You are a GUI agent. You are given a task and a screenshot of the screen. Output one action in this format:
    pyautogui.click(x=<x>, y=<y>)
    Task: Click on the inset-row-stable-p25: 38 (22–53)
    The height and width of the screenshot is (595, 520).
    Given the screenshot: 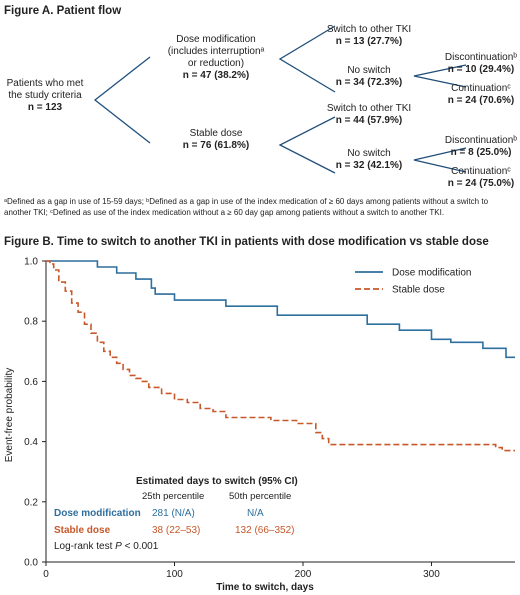 What is the action you would take?
    pyautogui.click(x=176, y=530)
    